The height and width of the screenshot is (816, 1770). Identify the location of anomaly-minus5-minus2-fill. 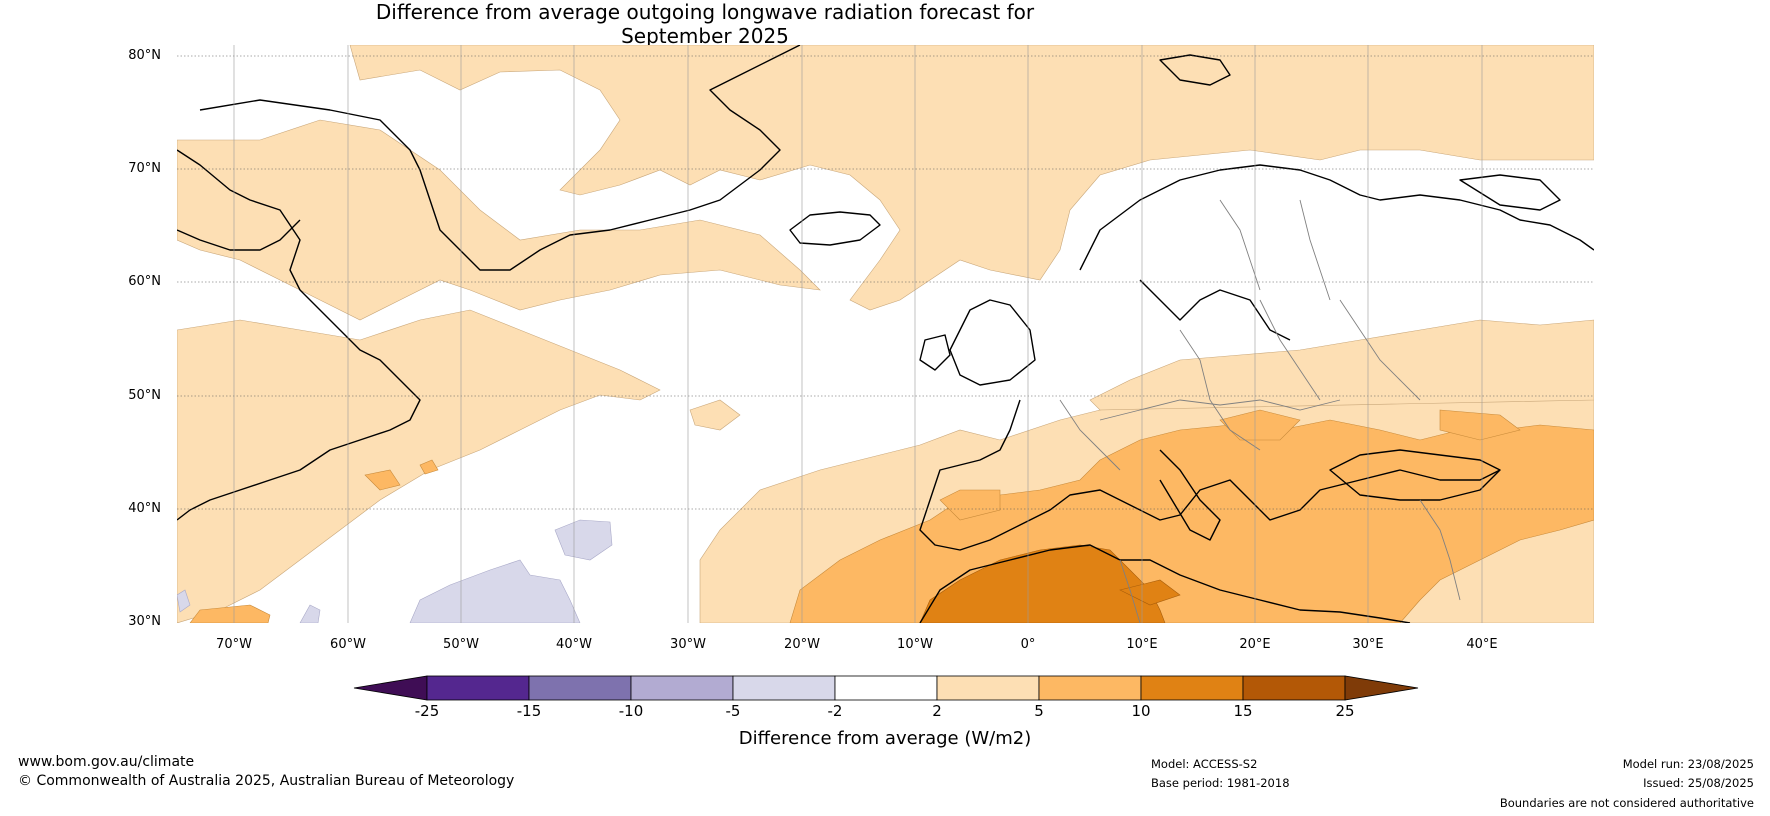
(395, 571).